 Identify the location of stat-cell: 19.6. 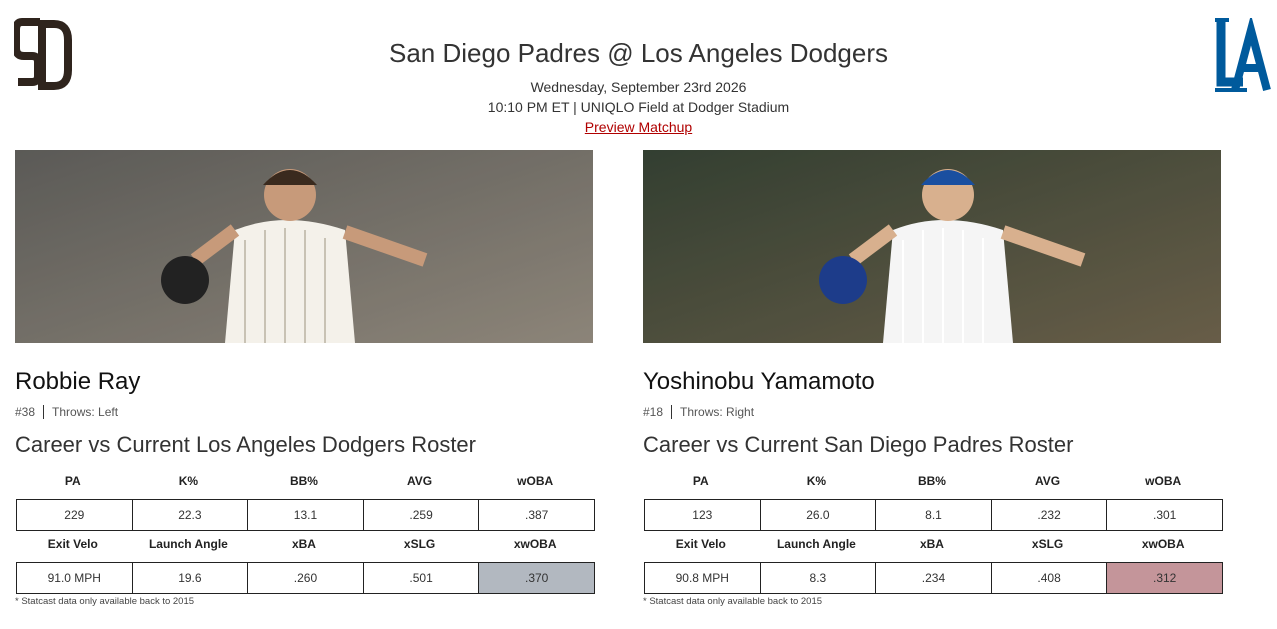
(191, 578).